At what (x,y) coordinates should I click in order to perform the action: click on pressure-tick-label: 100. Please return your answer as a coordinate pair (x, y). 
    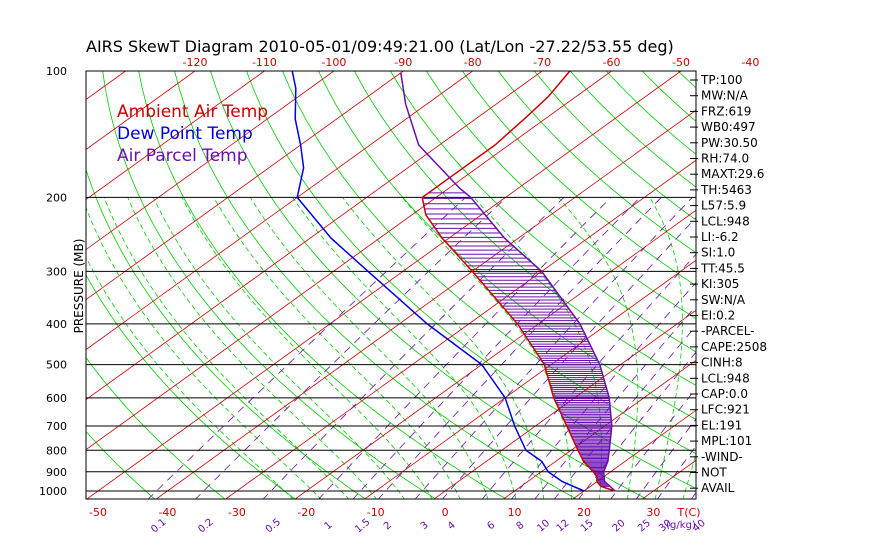
    Looking at the image, I should click on (56, 71).